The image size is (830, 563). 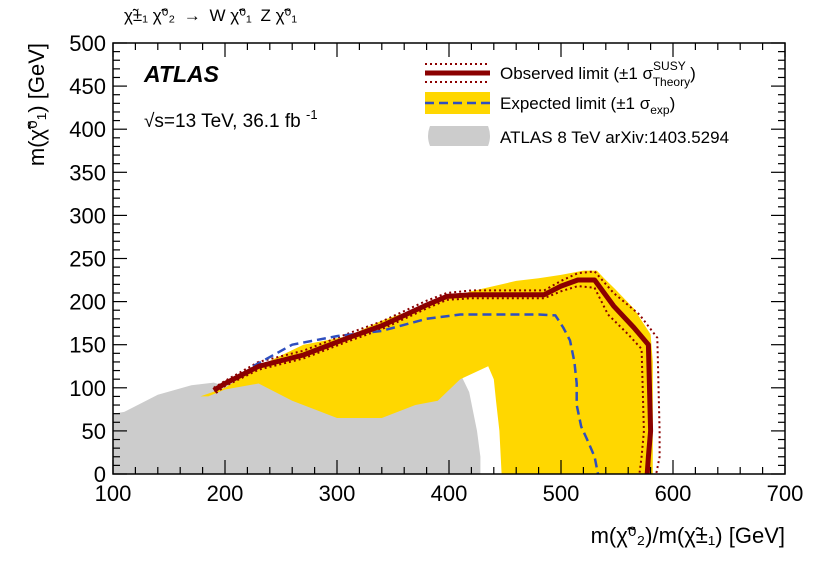 I want to click on process-lhs: χ̃±₁ χ̃⁰₂, so click(x=149, y=15).